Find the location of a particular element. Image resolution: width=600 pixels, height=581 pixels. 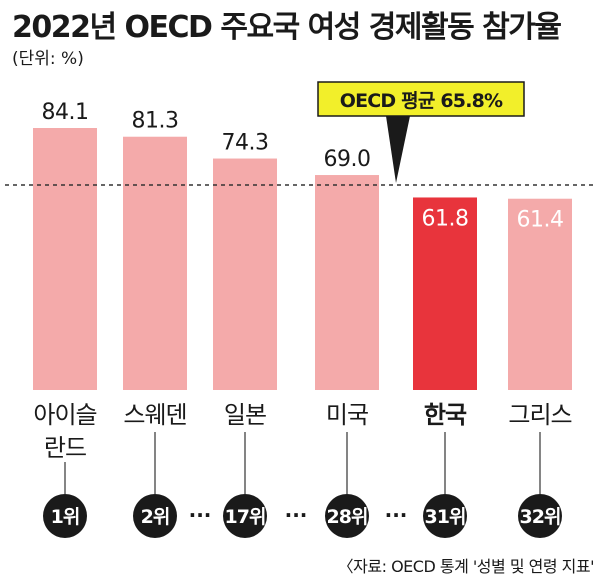

value-label-0: 84.1 is located at coordinates (65, 112).